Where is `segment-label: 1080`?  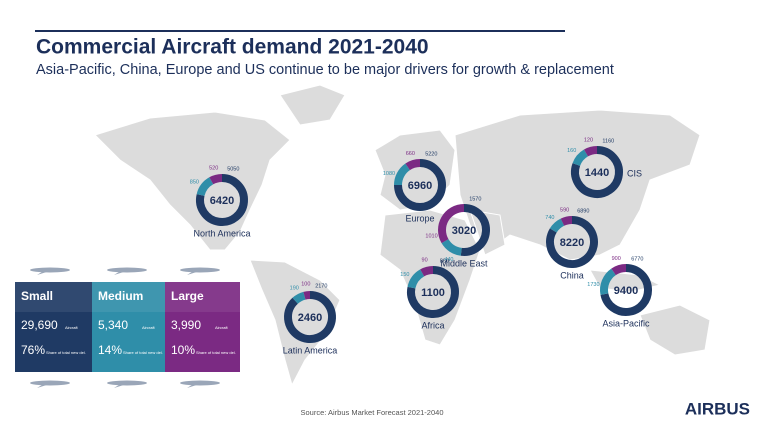 segment-label: 1080 is located at coordinates (389, 174).